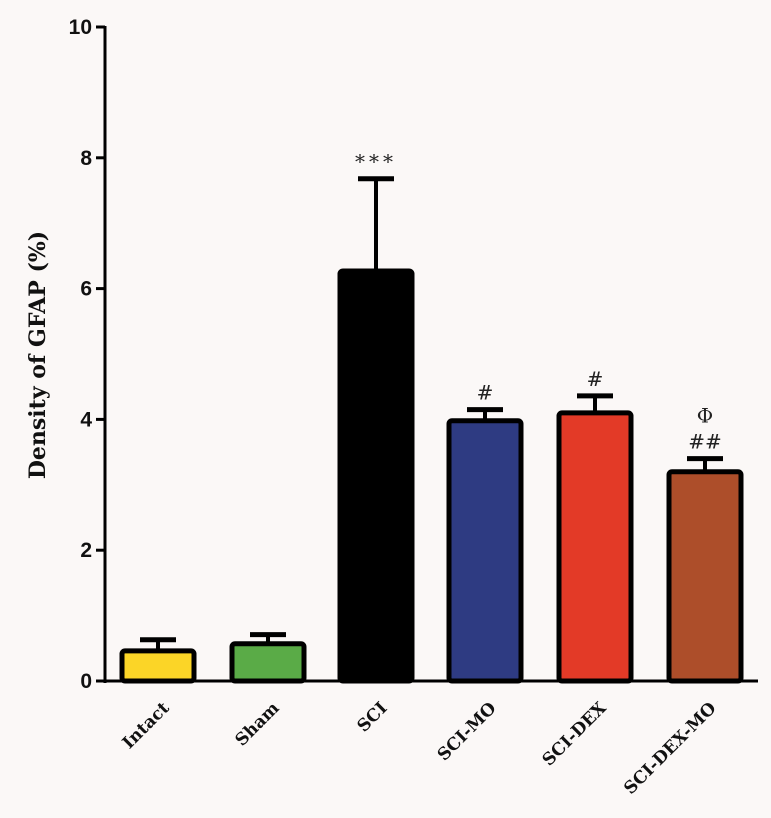 Image resolution: width=771 pixels, height=818 pixels. I want to click on bar-group-sci-dex: #, so click(595, 525).